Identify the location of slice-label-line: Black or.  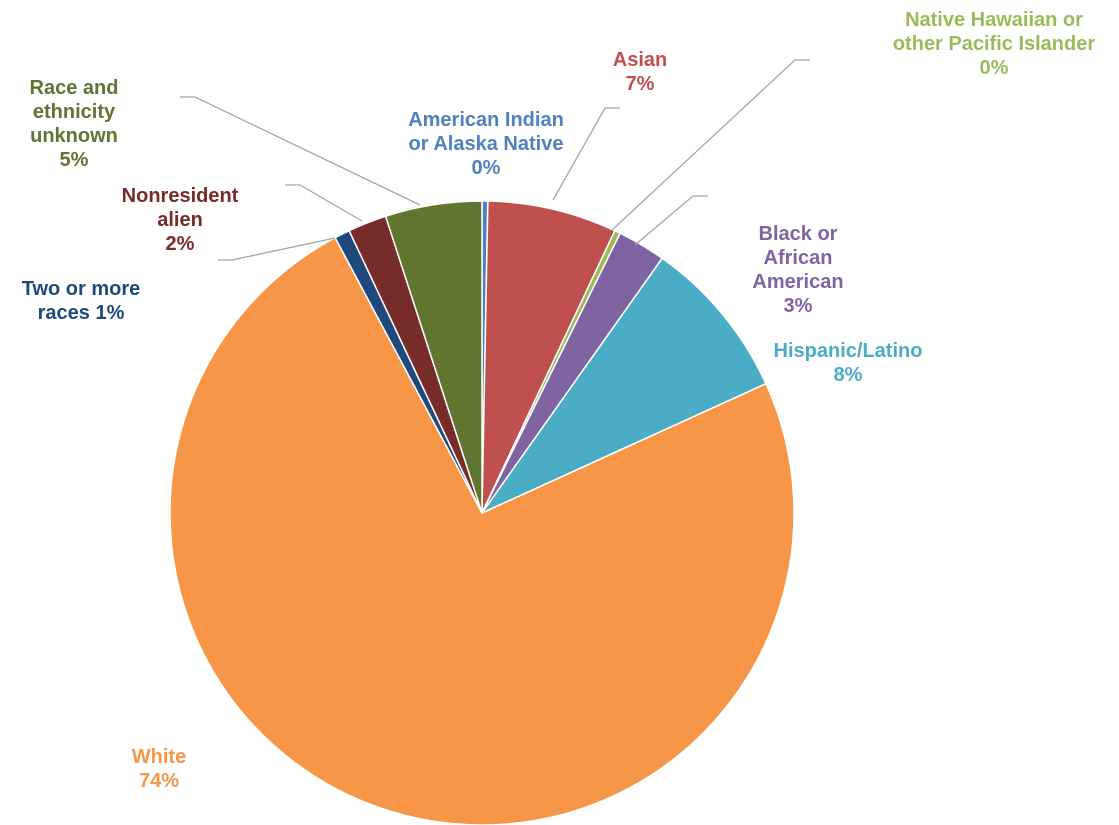
(798, 234).